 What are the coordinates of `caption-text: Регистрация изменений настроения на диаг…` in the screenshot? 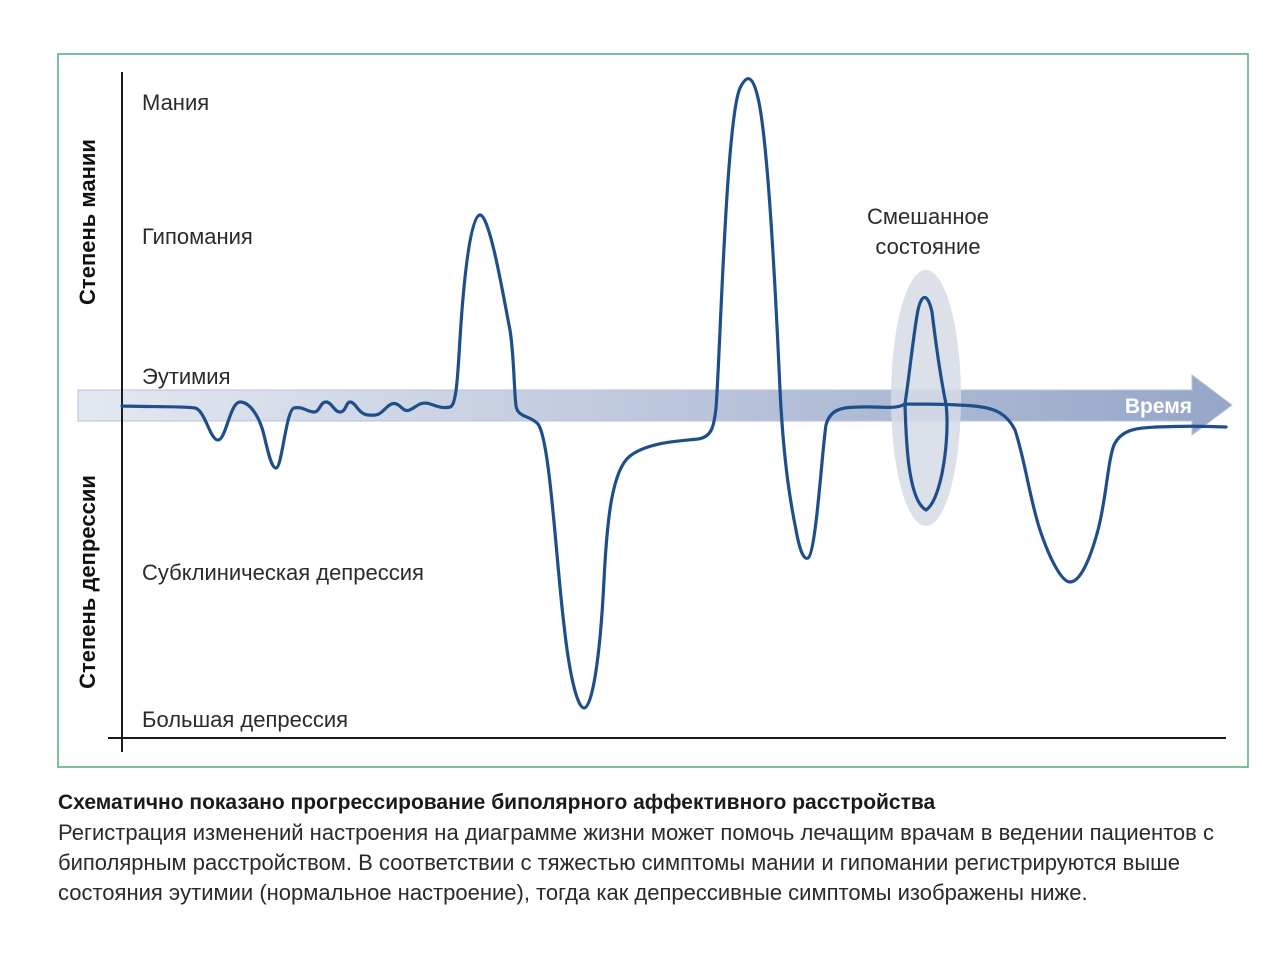 It's located at (636, 862).